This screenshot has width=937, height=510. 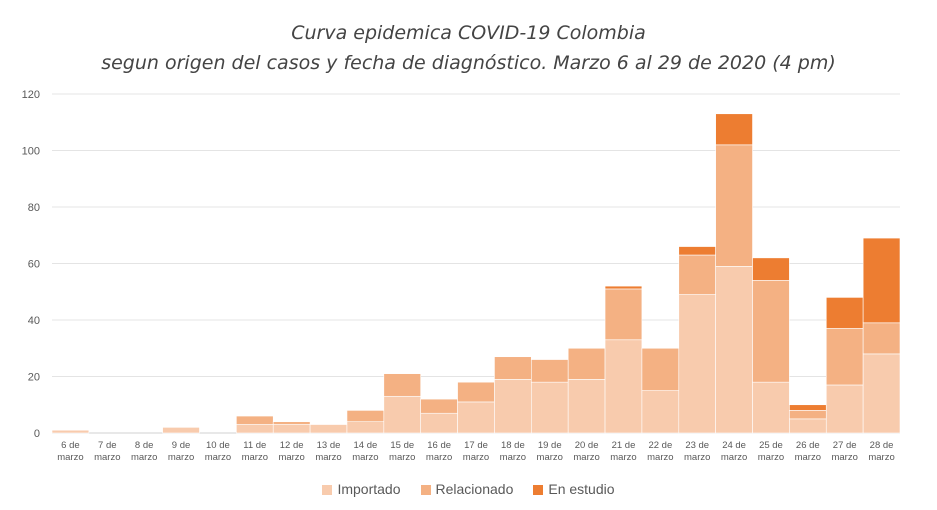 What do you see at coordinates (34, 378) in the screenshot?
I see `y-tick-label: 20` at bounding box center [34, 378].